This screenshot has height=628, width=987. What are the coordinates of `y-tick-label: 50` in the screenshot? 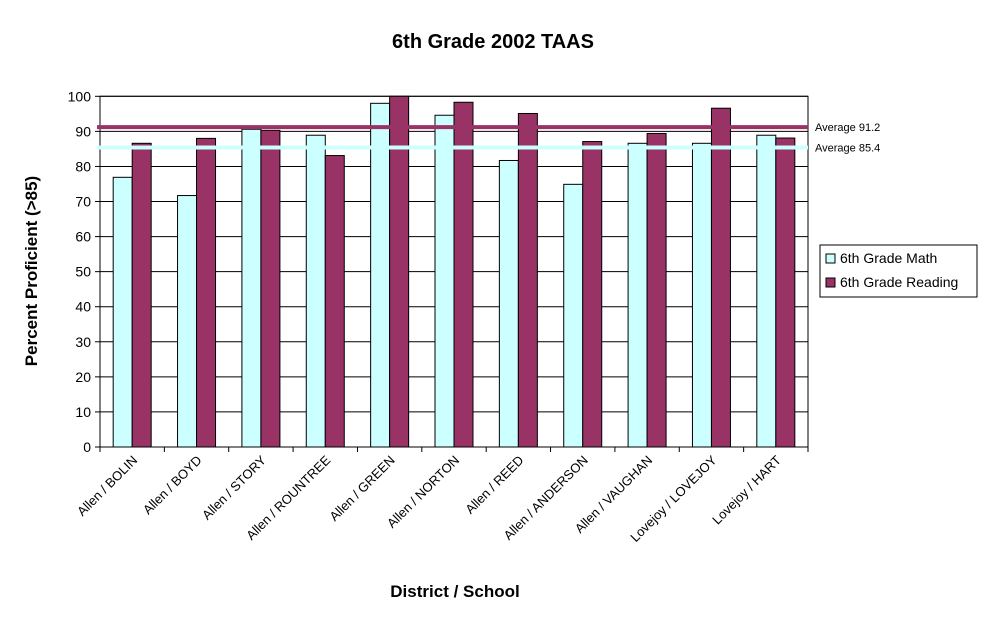 It's located at (83, 272).